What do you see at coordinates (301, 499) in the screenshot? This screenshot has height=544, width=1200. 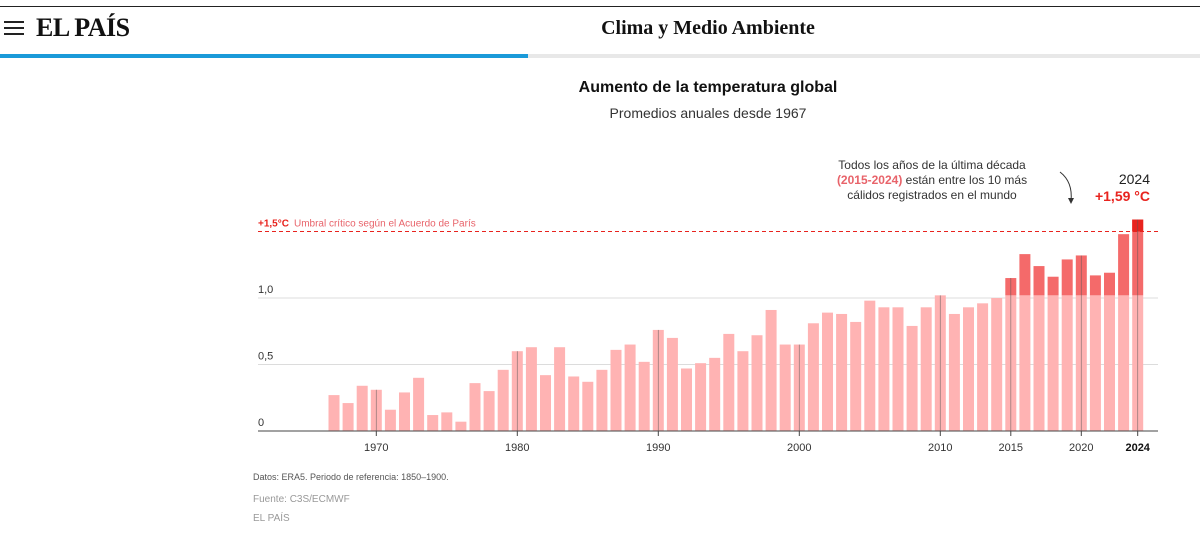 I see `source-line: Fuente: C3S/ECMWF` at bounding box center [301, 499].